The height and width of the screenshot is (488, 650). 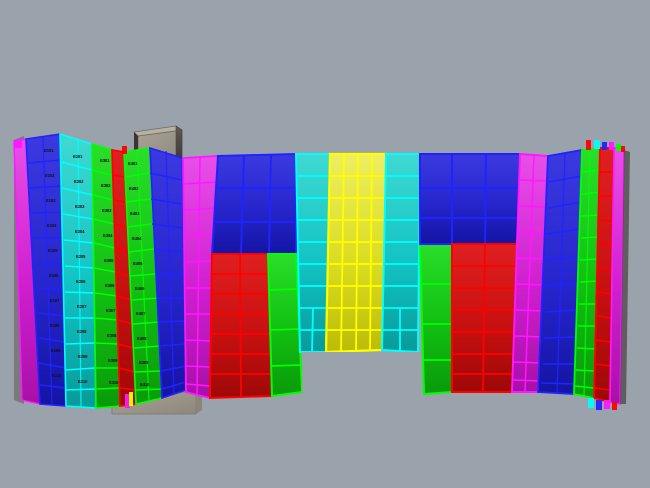 I want to click on column-red-rightpier, so click(x=485, y=318).